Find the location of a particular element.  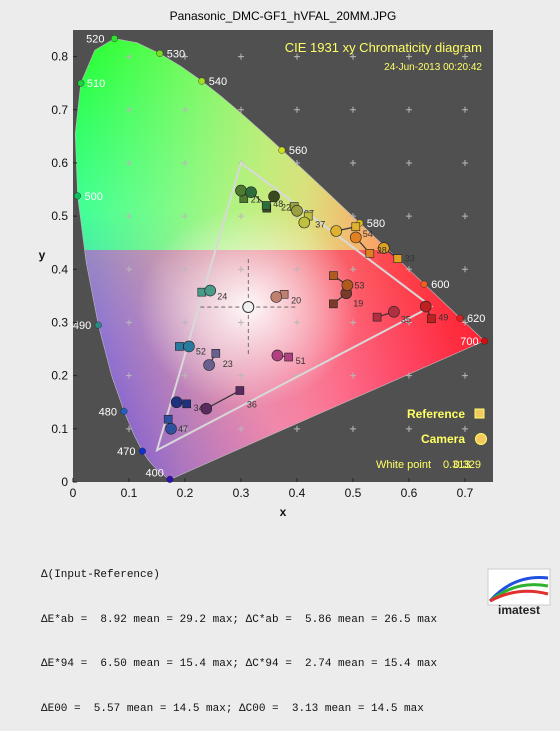

y-tick-label: 0.7 is located at coordinates (59, 110).